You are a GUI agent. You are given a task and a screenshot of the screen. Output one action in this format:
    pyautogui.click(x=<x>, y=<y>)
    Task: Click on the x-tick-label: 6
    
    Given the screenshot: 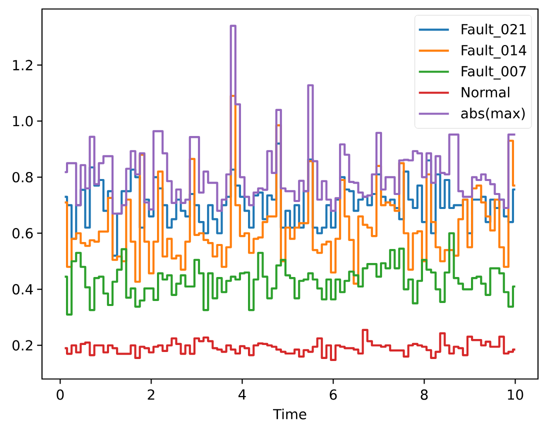 What is the action you would take?
    pyautogui.click(x=333, y=394)
    